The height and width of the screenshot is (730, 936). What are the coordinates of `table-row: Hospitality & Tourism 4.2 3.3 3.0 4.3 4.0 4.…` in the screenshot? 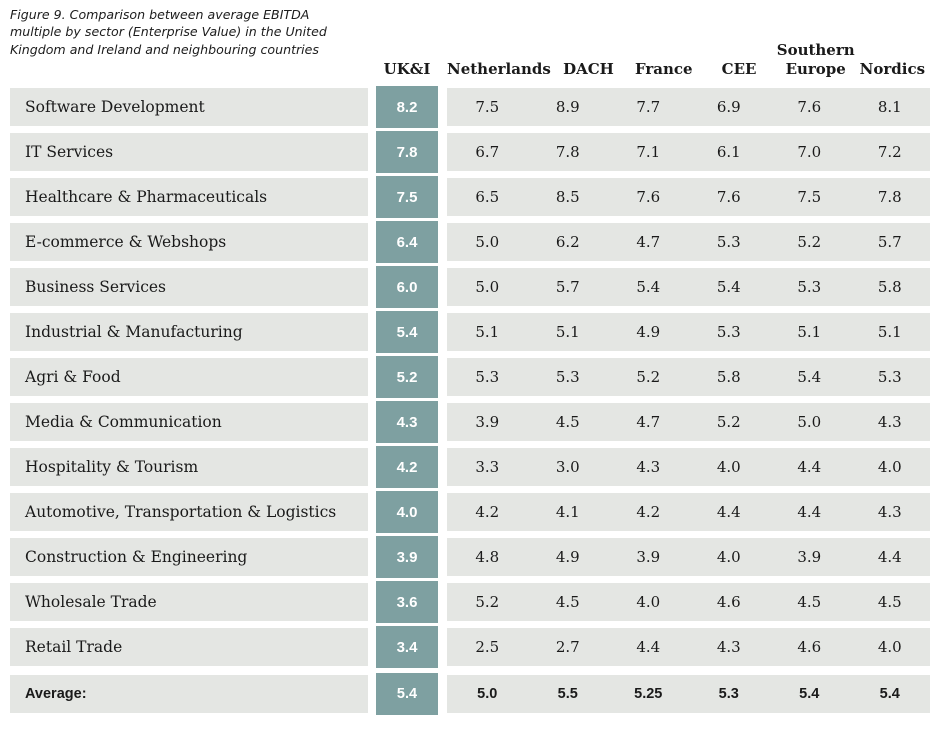 It's located at (470, 467).